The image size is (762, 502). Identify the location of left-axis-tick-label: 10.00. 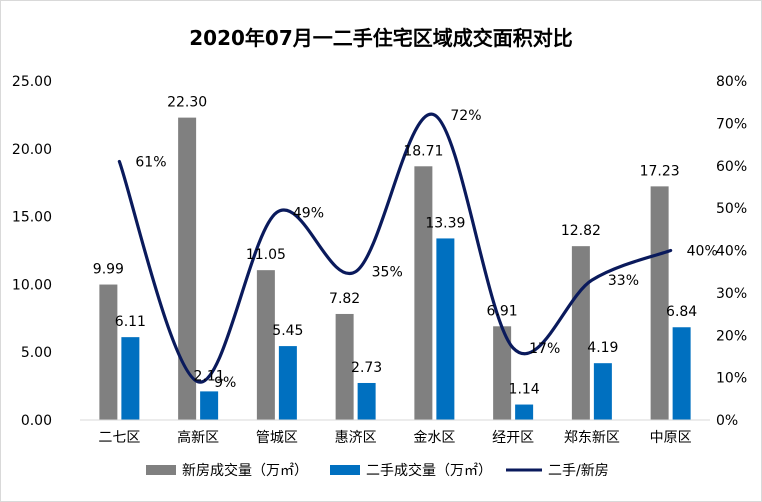
(32, 285).